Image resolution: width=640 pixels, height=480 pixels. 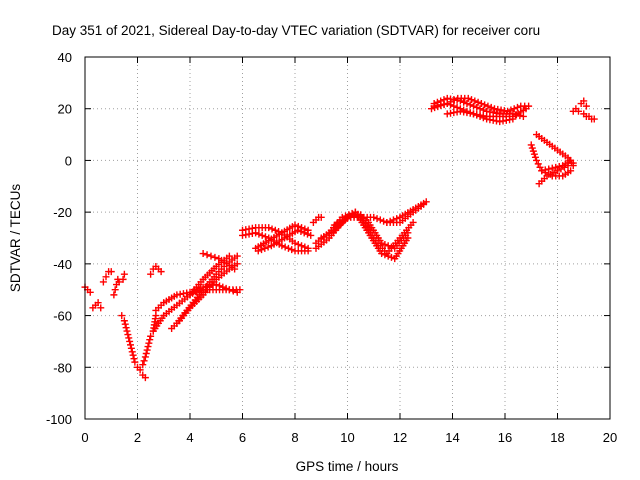 What do you see at coordinates (65, 109) in the screenshot?
I see `y-tick-label: 20` at bounding box center [65, 109].